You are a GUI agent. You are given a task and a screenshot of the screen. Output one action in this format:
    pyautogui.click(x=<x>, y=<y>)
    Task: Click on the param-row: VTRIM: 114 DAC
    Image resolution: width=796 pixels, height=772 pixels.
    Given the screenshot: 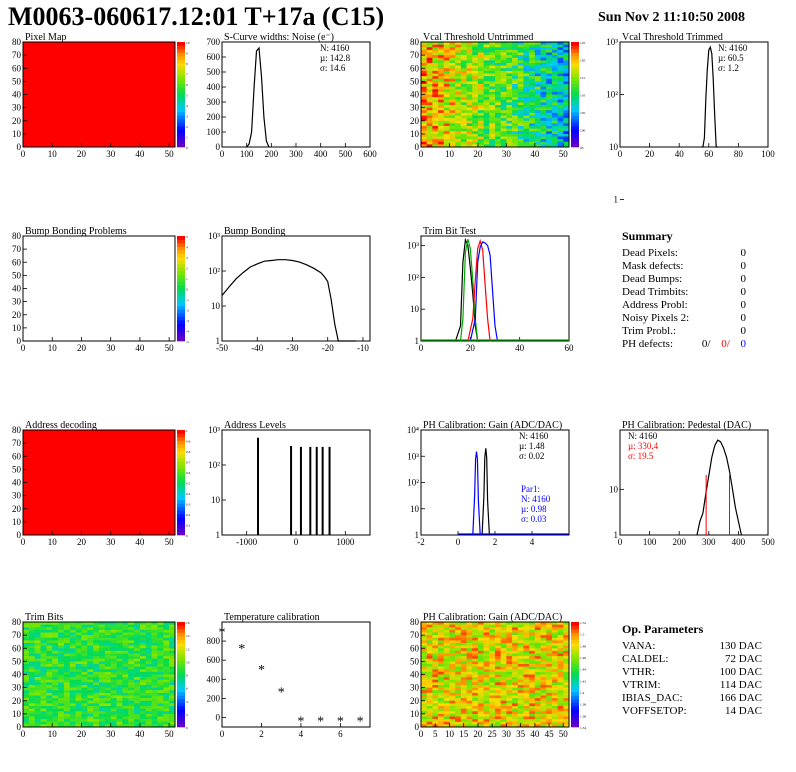 What is the action you would take?
    pyautogui.click(x=692, y=685)
    